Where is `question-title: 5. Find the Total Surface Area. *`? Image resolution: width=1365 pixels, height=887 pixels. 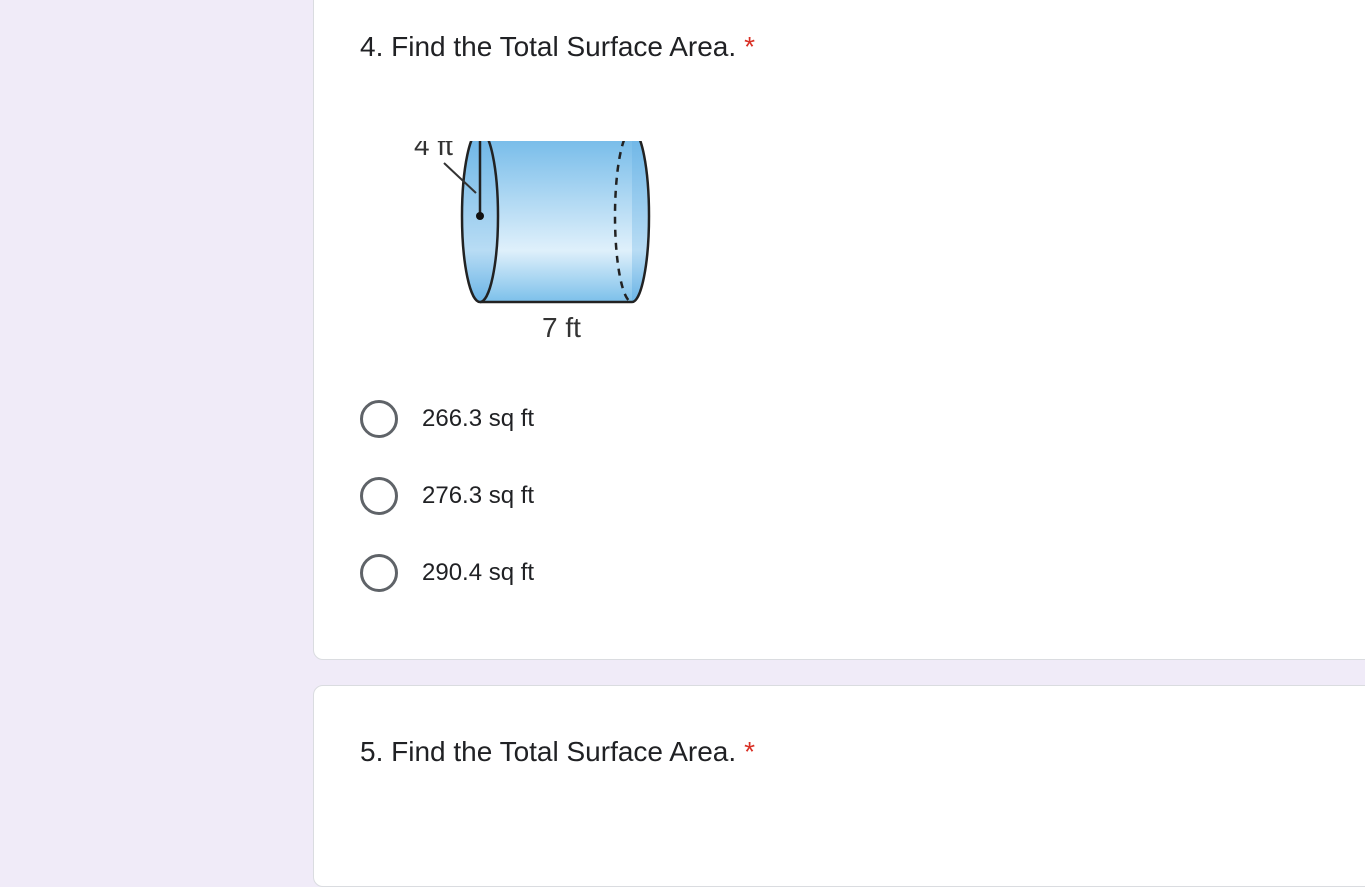
question-title: 5. Find the Total Surface Area. * is located at coordinates (557, 752).